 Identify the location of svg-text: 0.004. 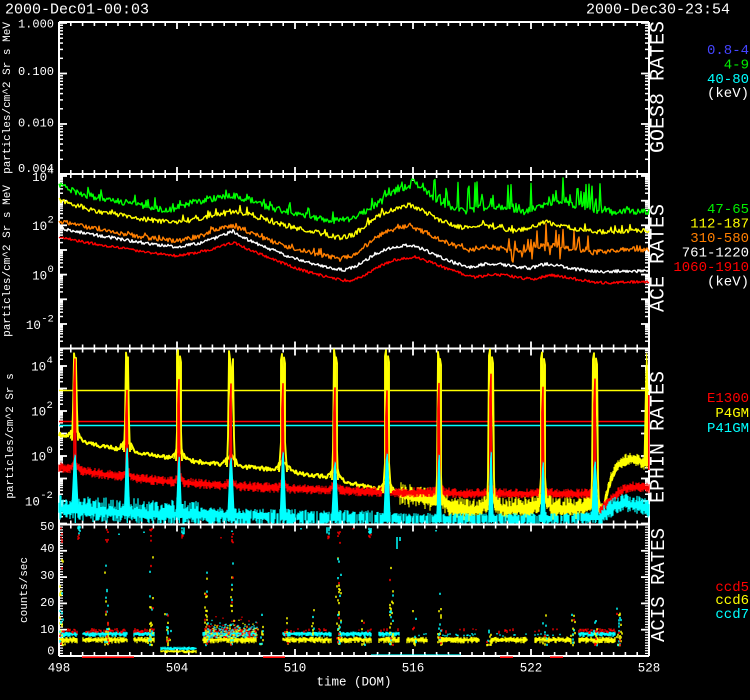
(36, 169).